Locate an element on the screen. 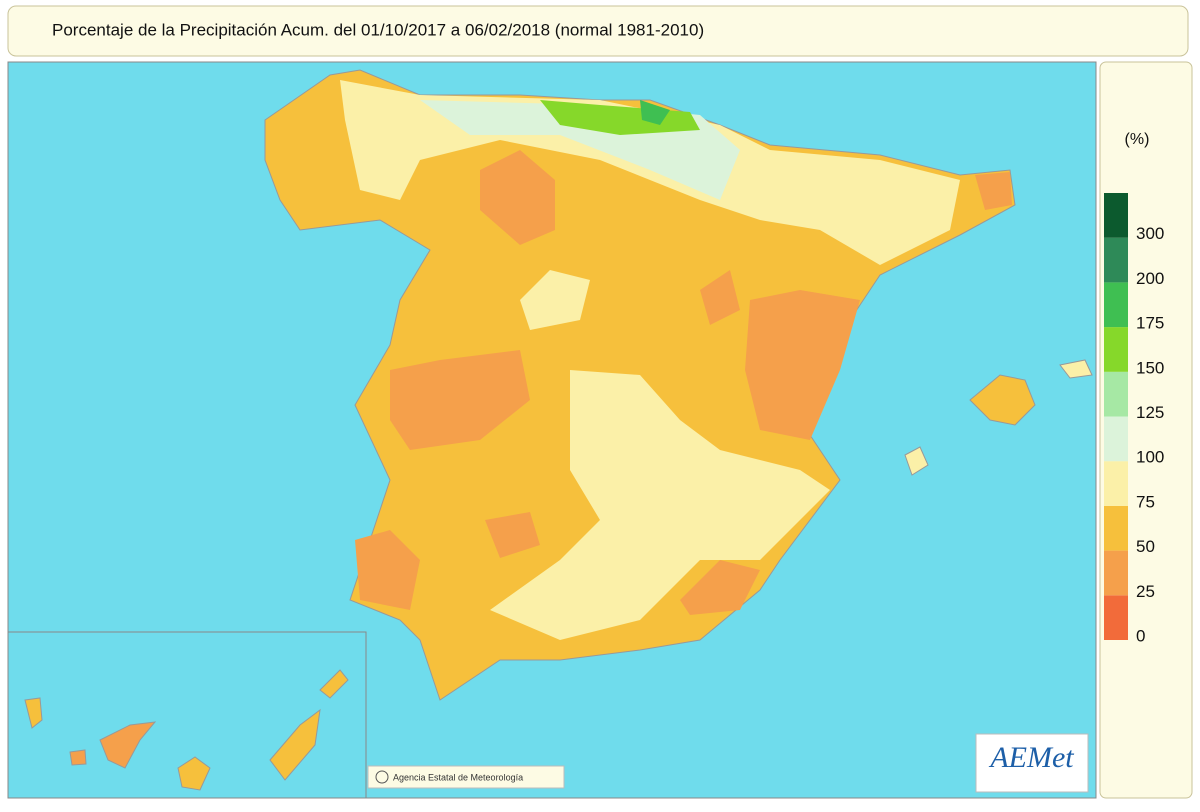 The image size is (1200, 812). legend-tick-label: 75 is located at coordinates (1145, 501).